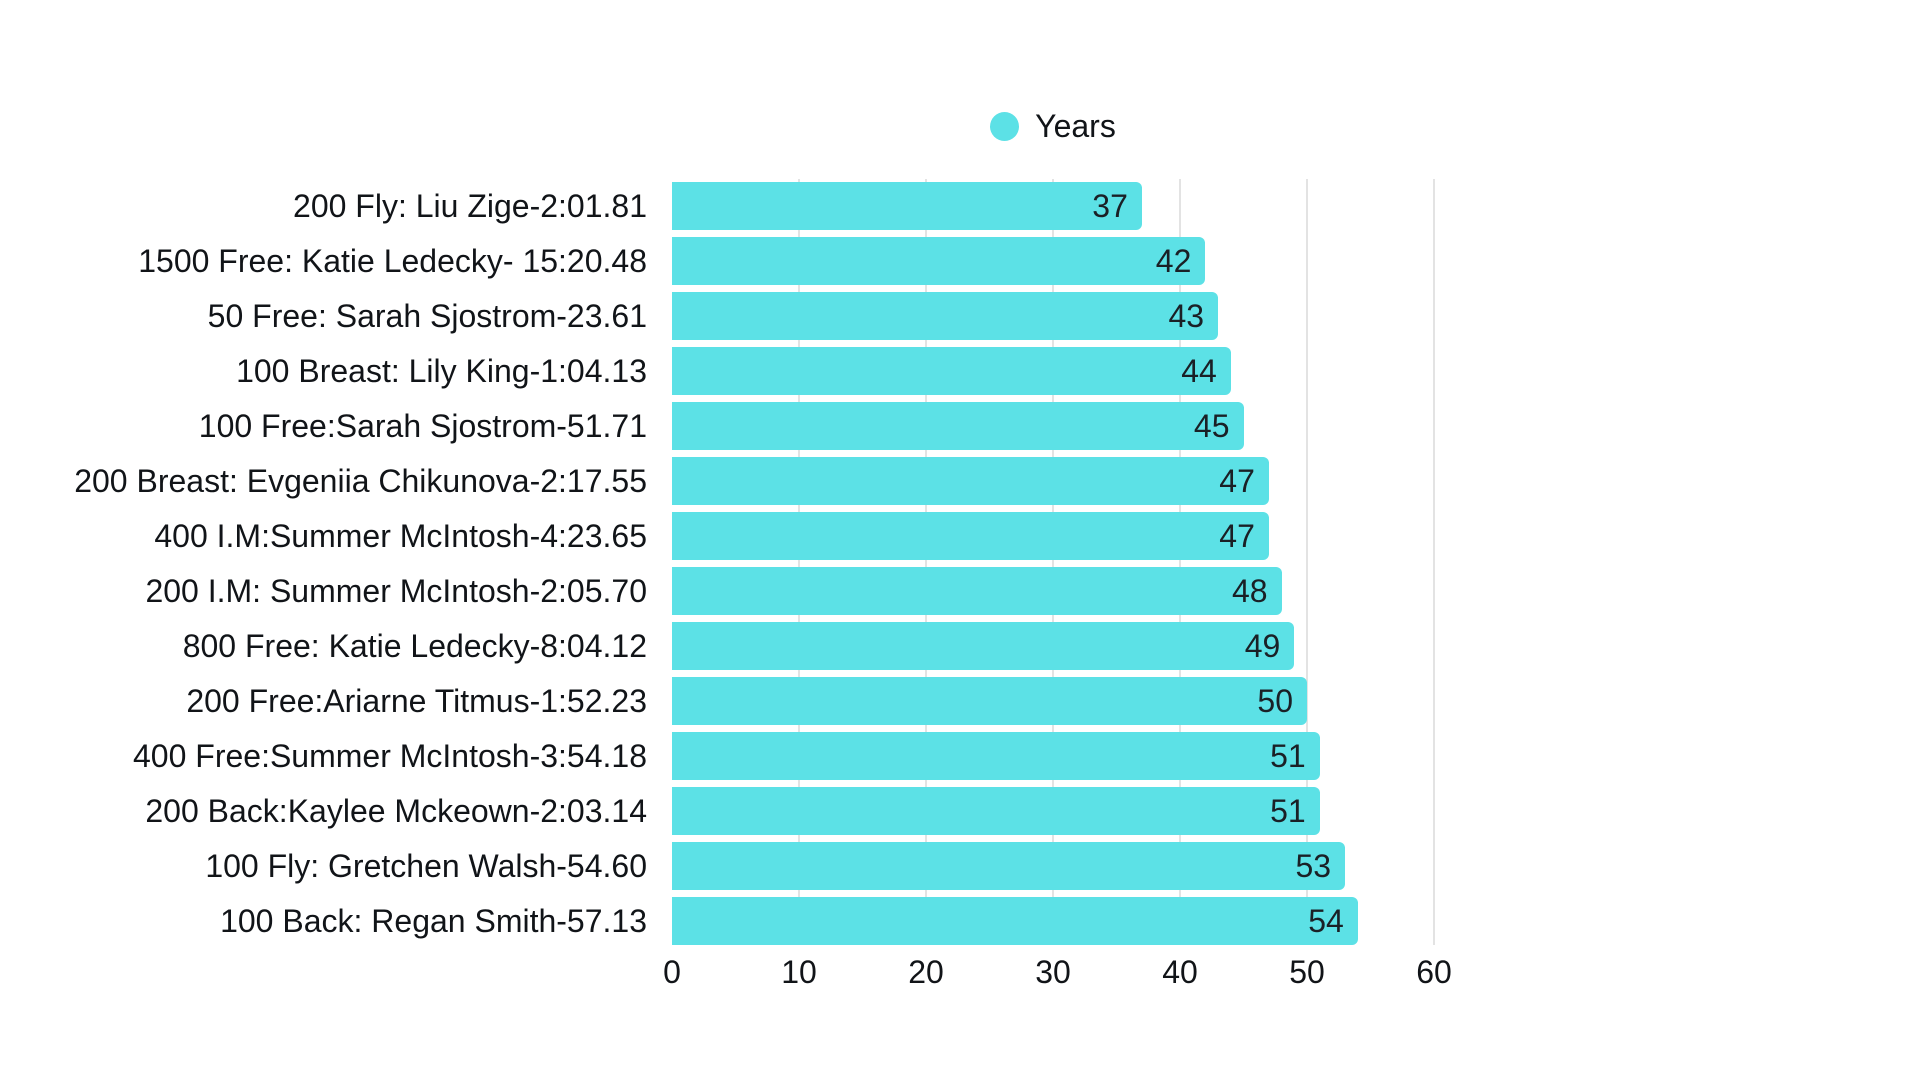 Image resolution: width=1920 pixels, height=1080 pixels. I want to click on bar: 48, so click(977, 591).